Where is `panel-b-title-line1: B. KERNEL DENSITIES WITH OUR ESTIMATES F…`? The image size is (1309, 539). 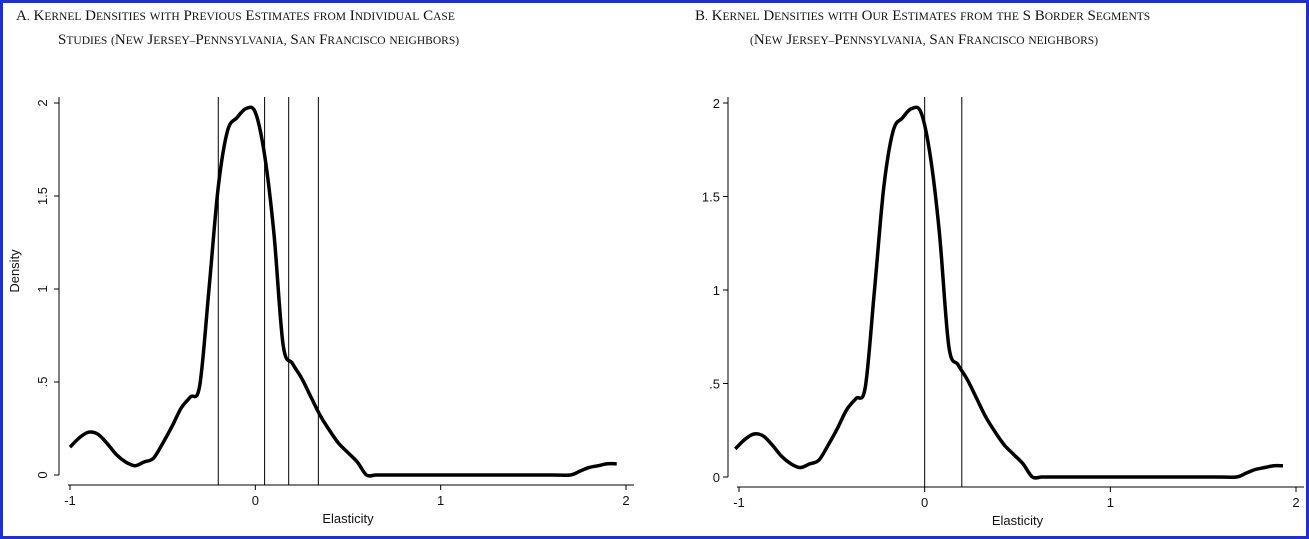 panel-b-title-line1: B. KERNEL DENSITIES WITH OUR ESTIMATES F… is located at coordinates (923, 16).